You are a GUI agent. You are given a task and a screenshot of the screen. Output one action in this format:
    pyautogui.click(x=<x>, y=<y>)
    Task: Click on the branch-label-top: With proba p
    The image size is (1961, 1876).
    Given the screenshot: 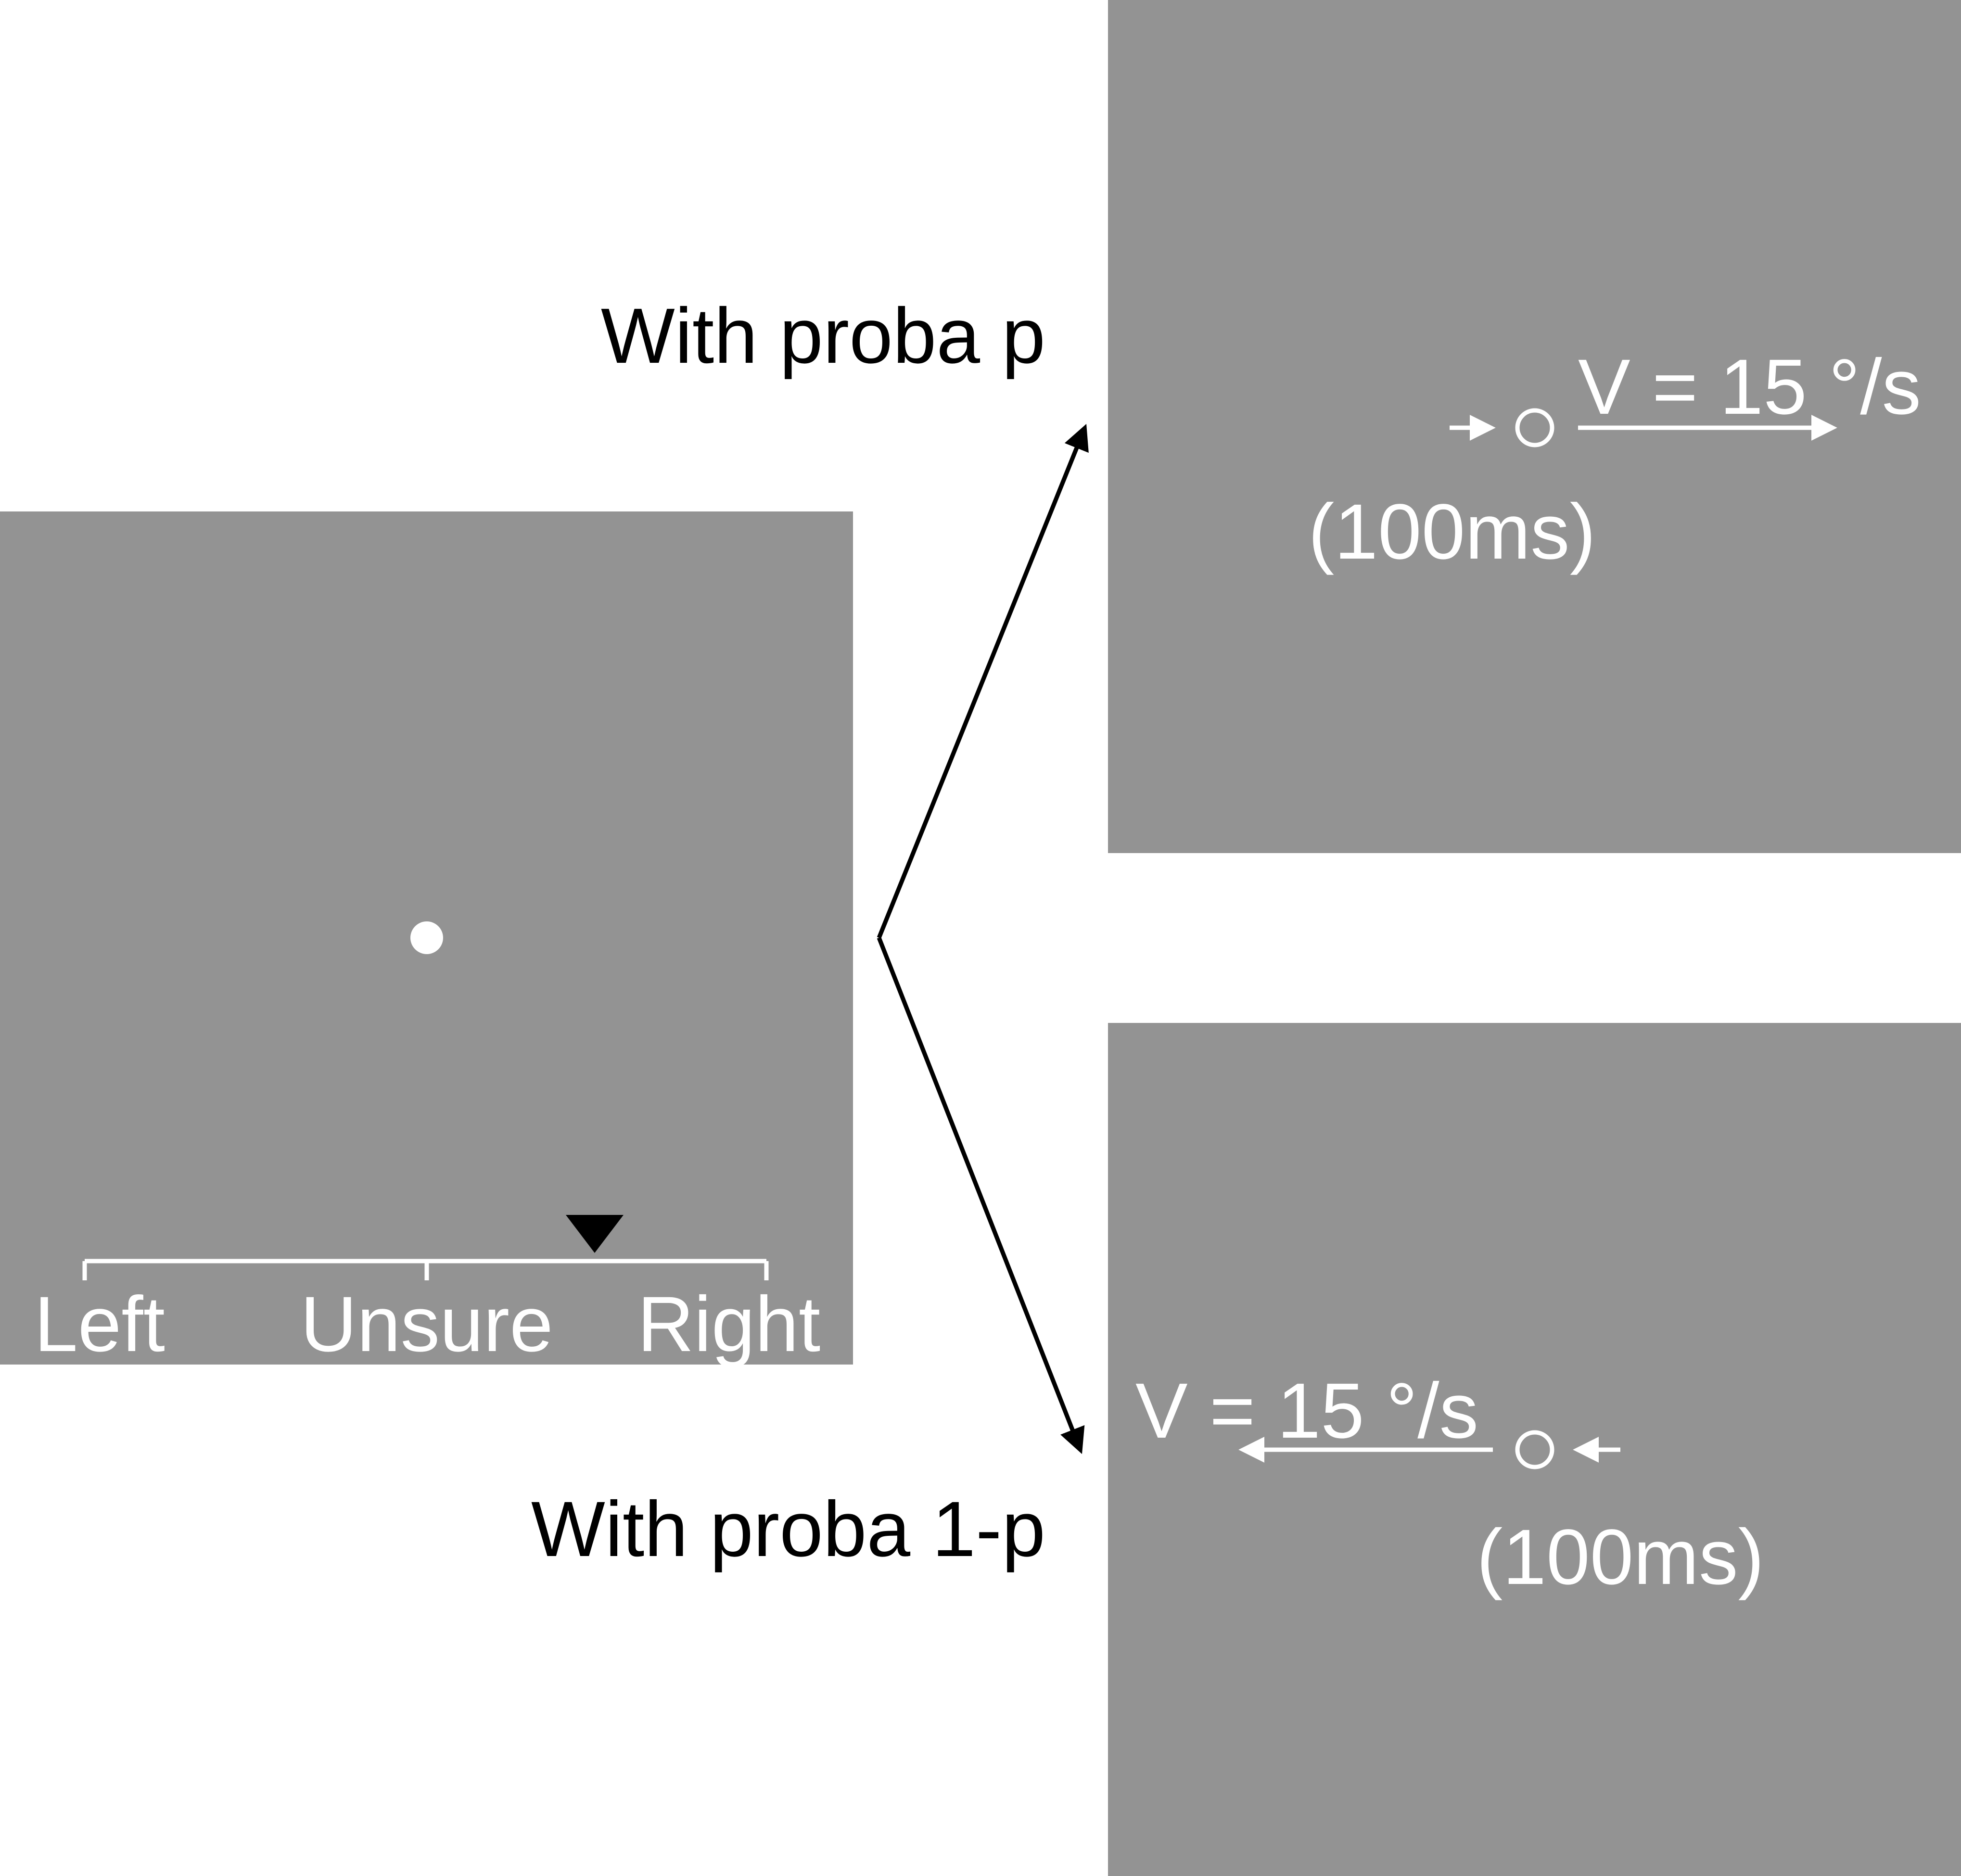 What is the action you would take?
    pyautogui.click(x=823, y=336)
    